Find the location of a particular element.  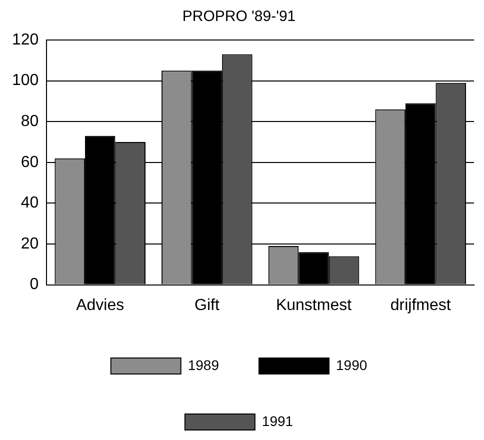

legend-label: 1991 is located at coordinates (278, 420).